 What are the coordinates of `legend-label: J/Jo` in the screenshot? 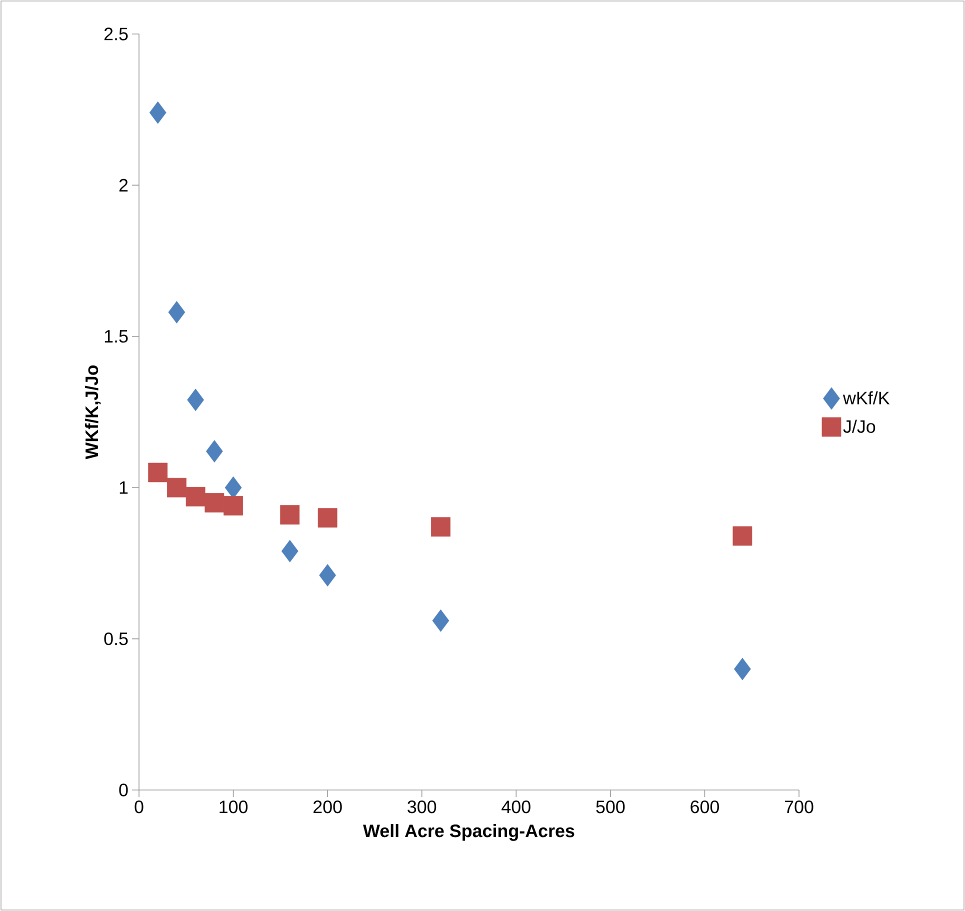 It's located at (859, 426).